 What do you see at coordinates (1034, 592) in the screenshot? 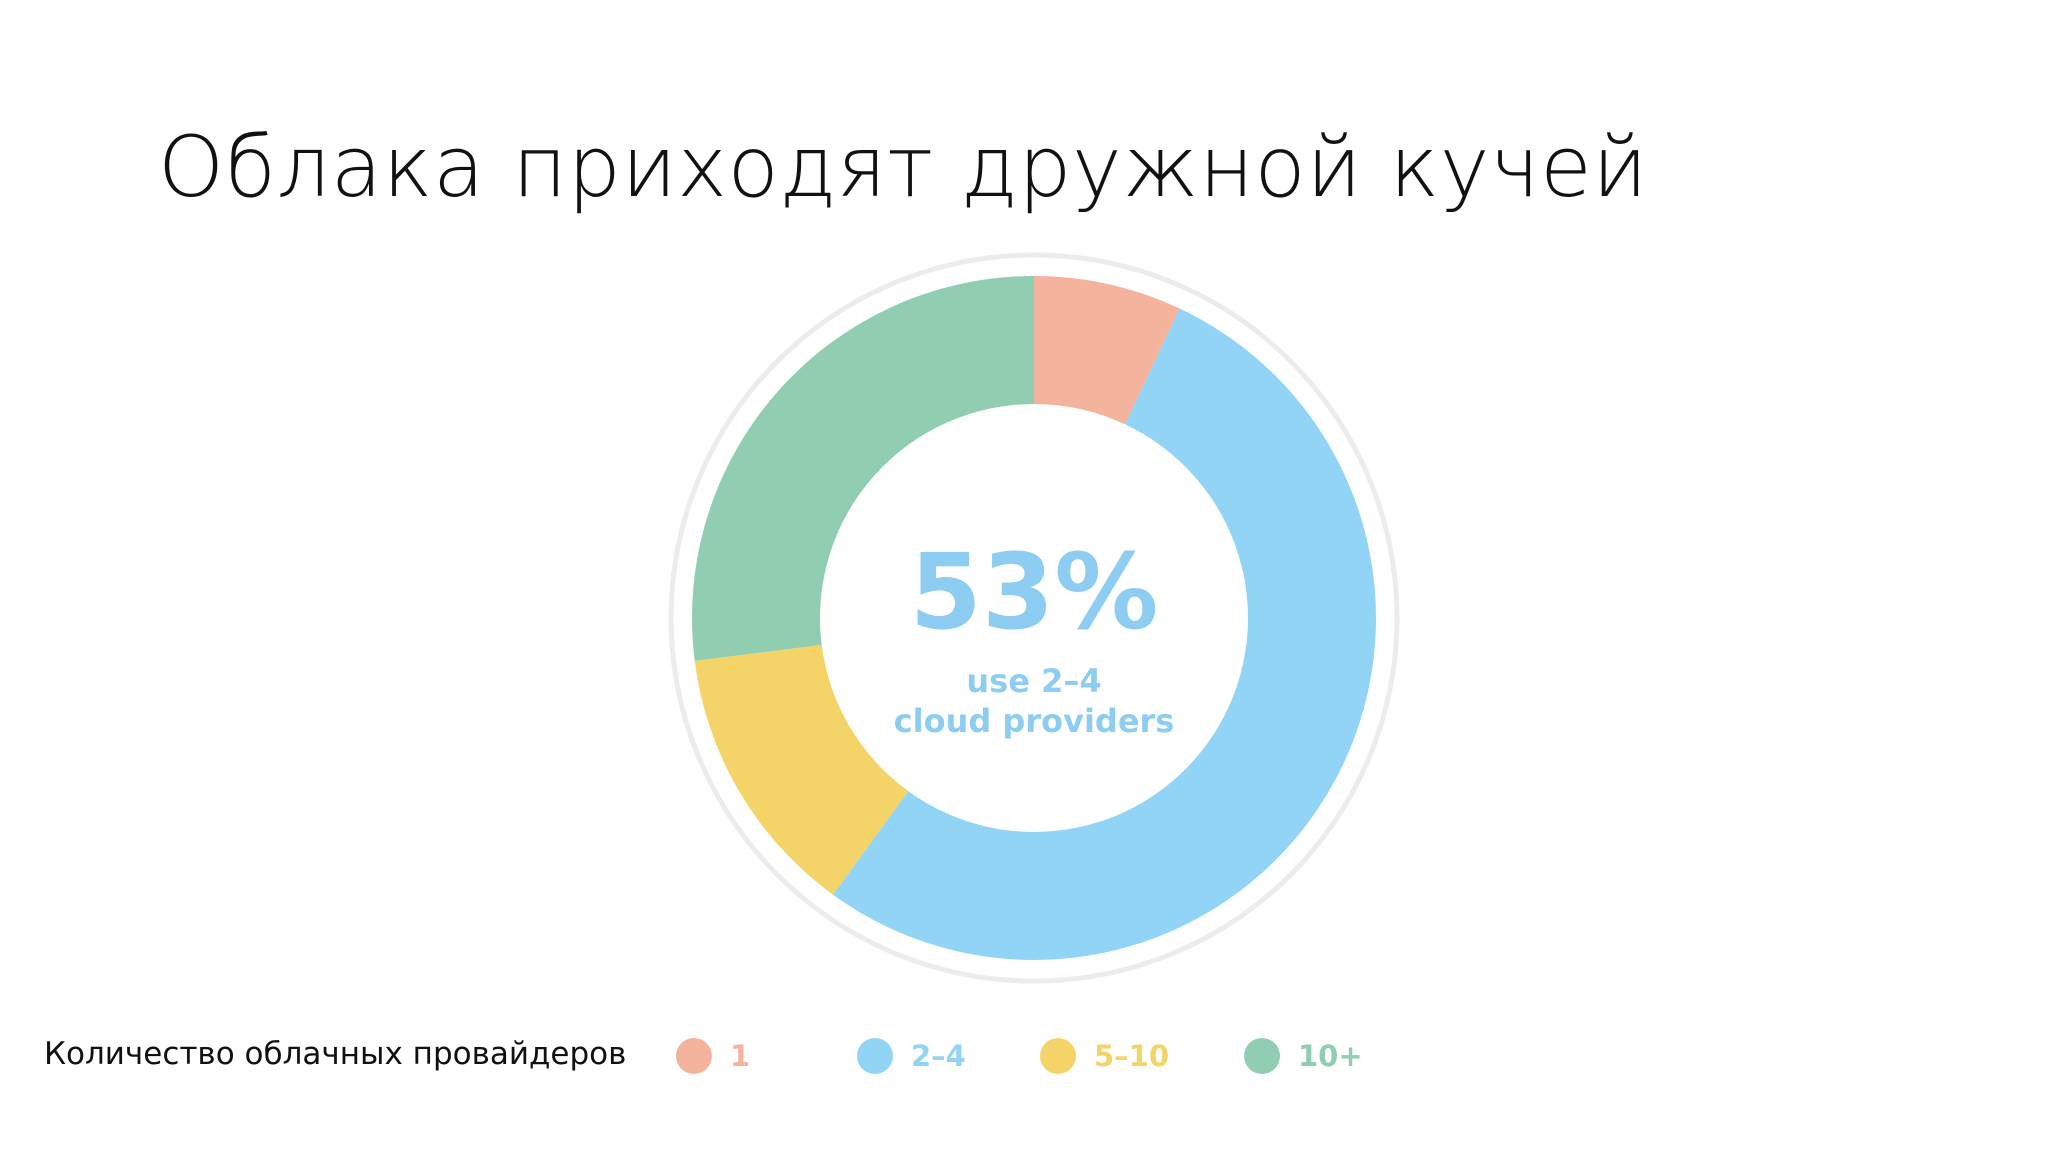
I see `center-percent: 53%` at bounding box center [1034, 592].